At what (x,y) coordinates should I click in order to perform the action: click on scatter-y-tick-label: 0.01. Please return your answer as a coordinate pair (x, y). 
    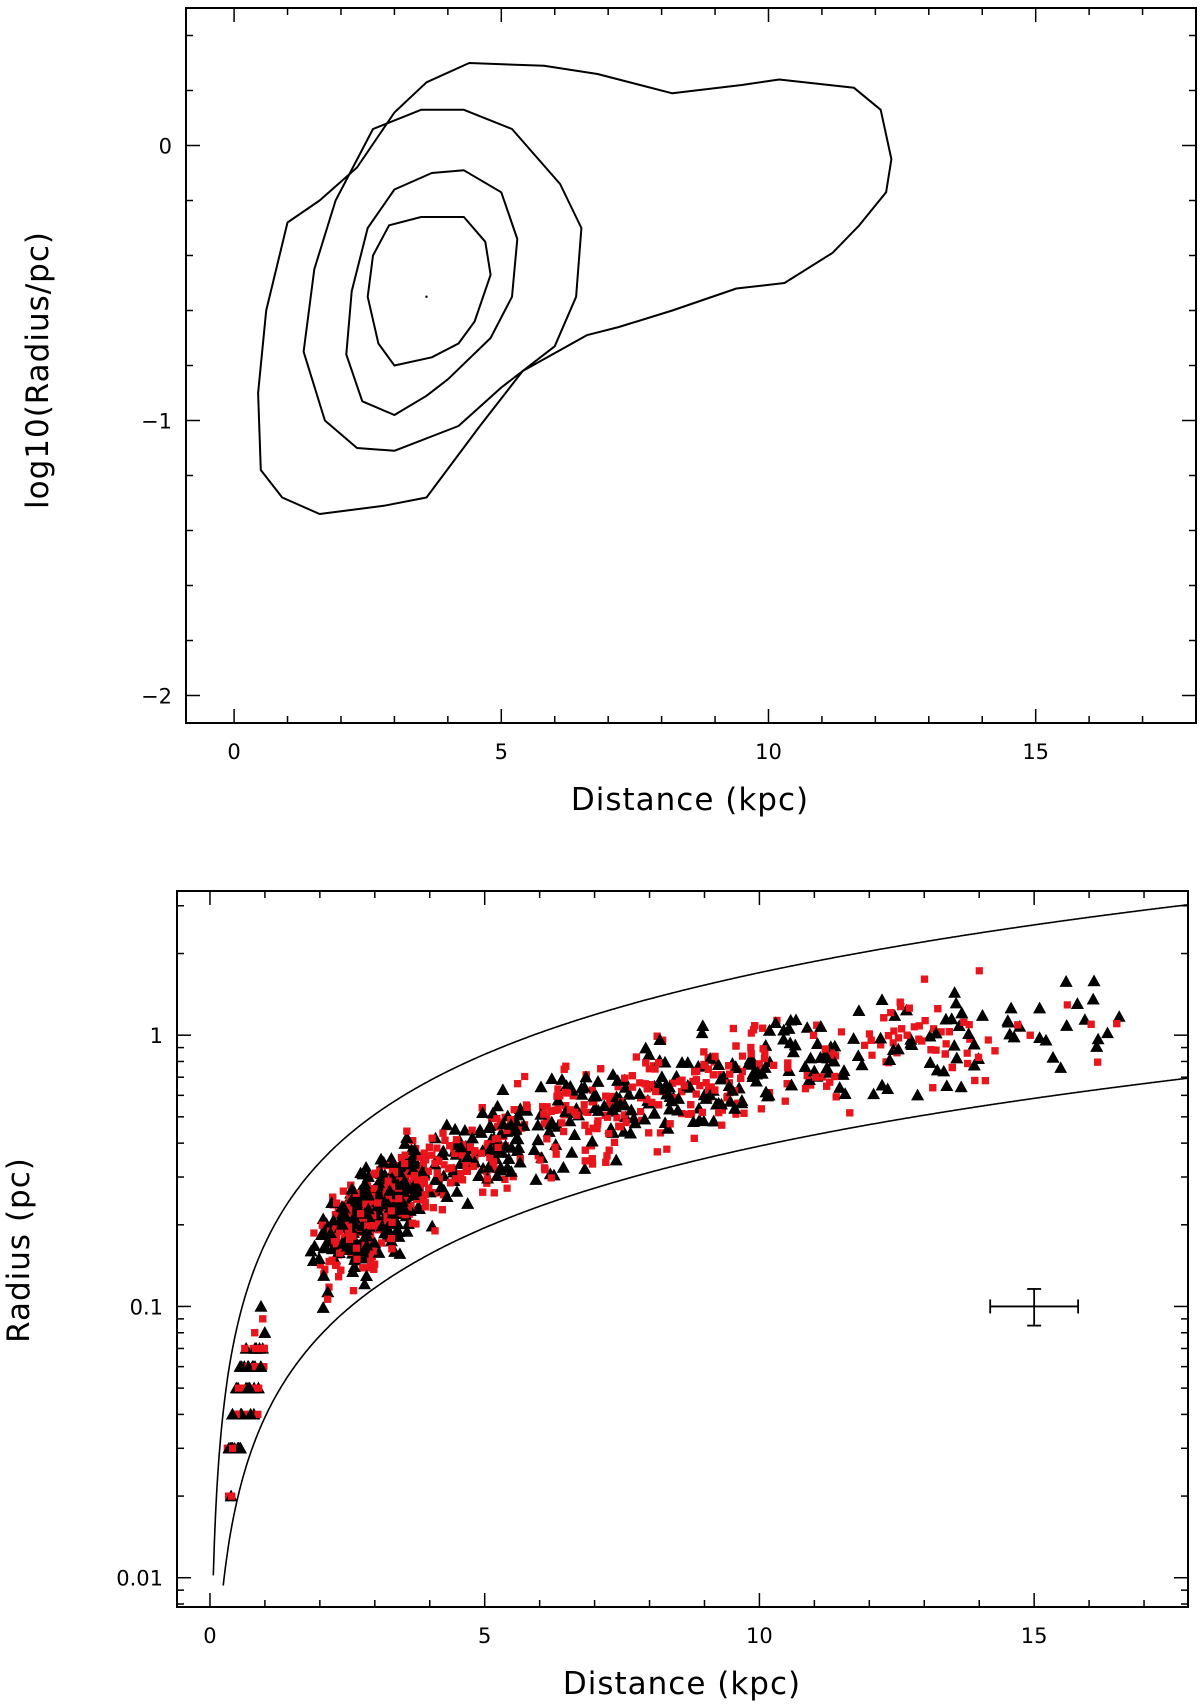
    Looking at the image, I should click on (139, 1579).